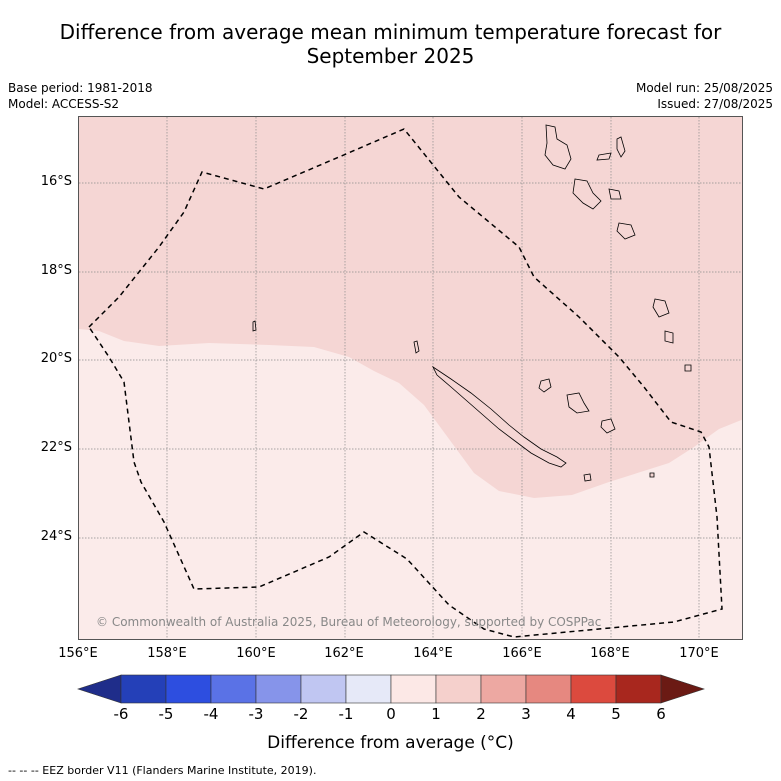  Describe the element at coordinates (699, 653) in the screenshot. I see `lon-label-170e: 170°E` at that location.